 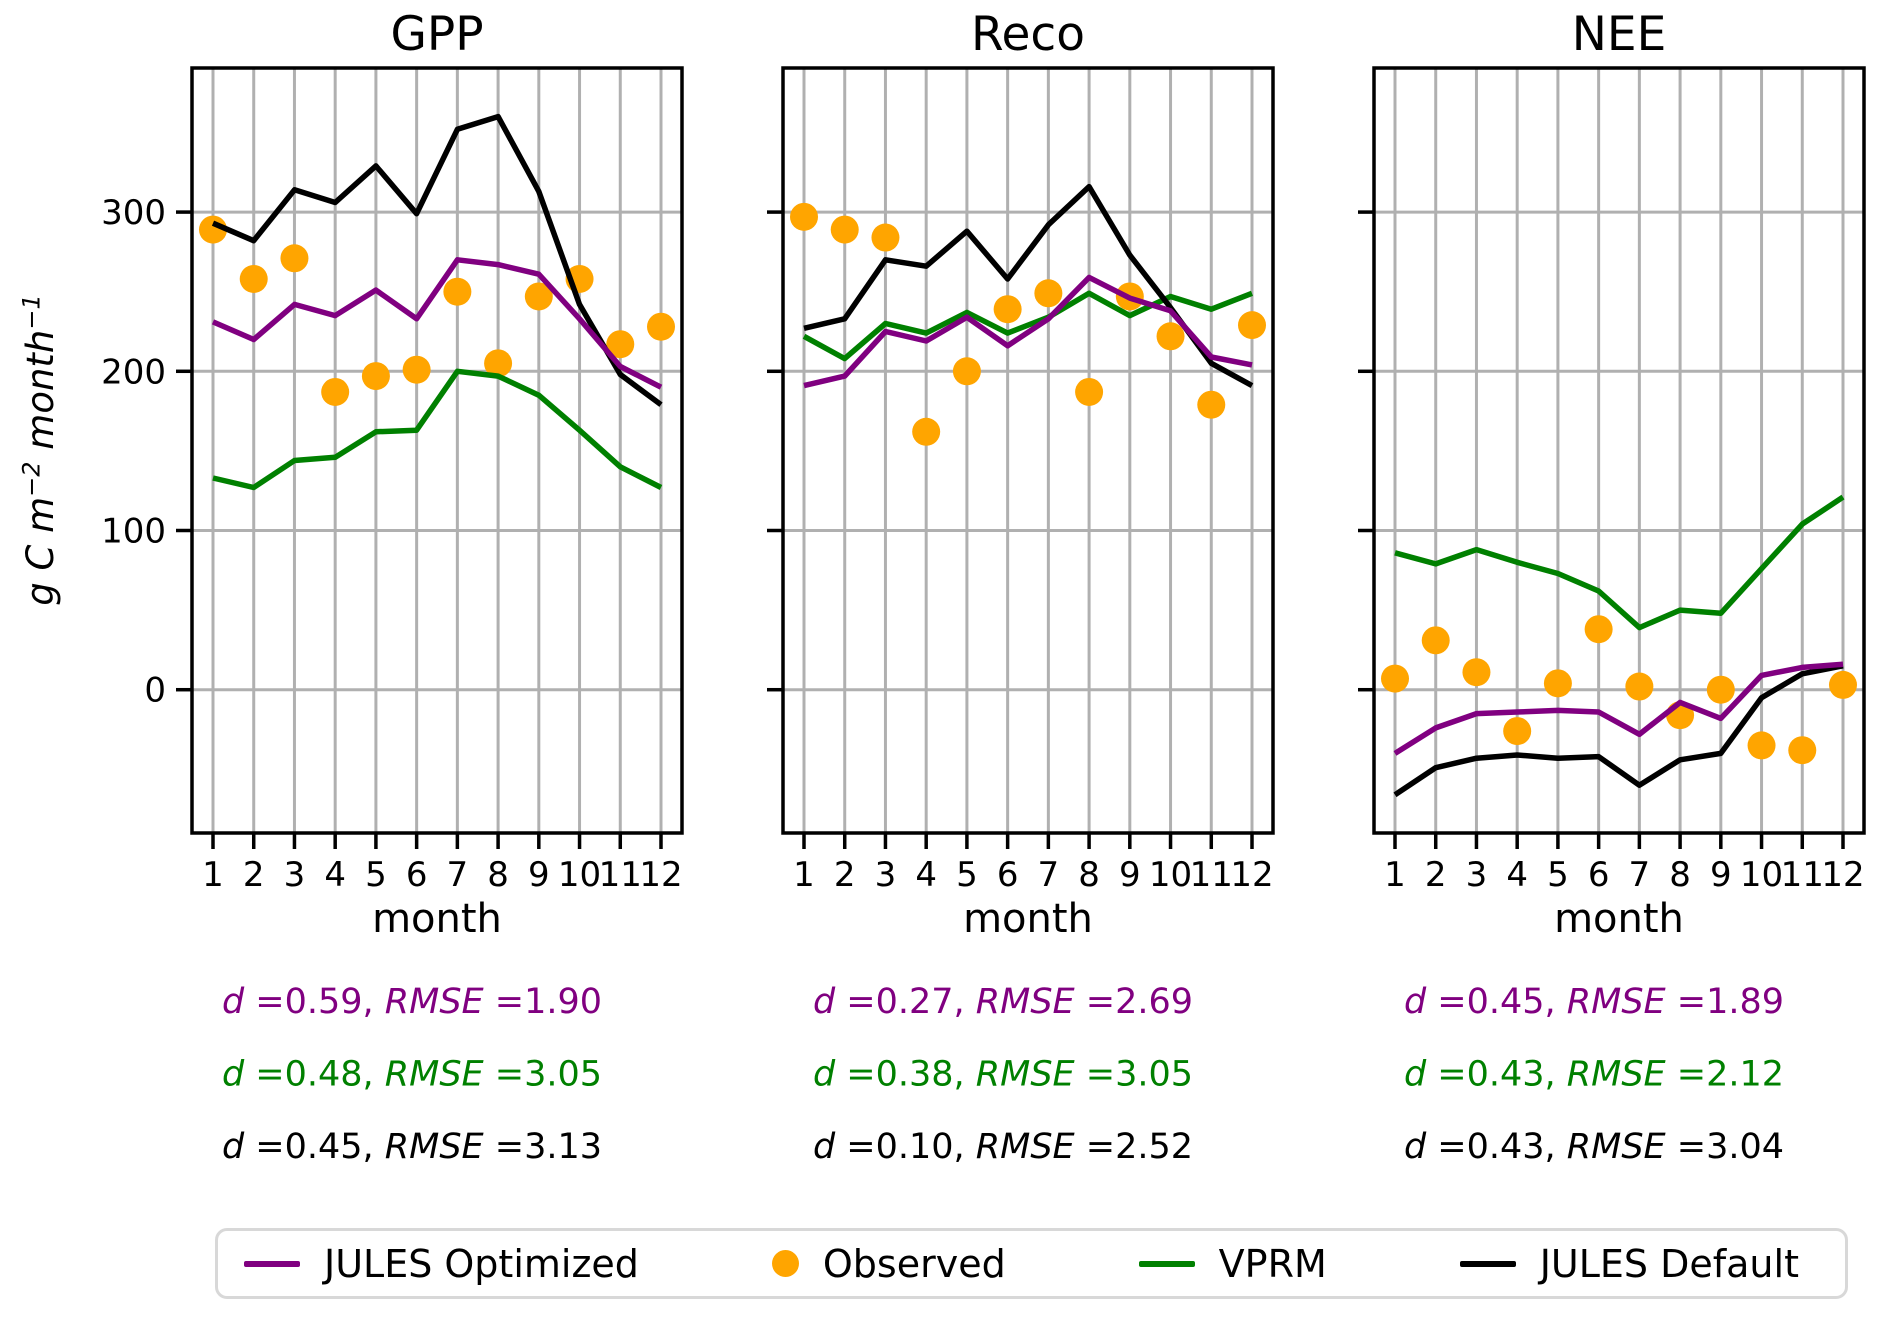 I want to click on ytick-label: 300, so click(x=133, y=213).